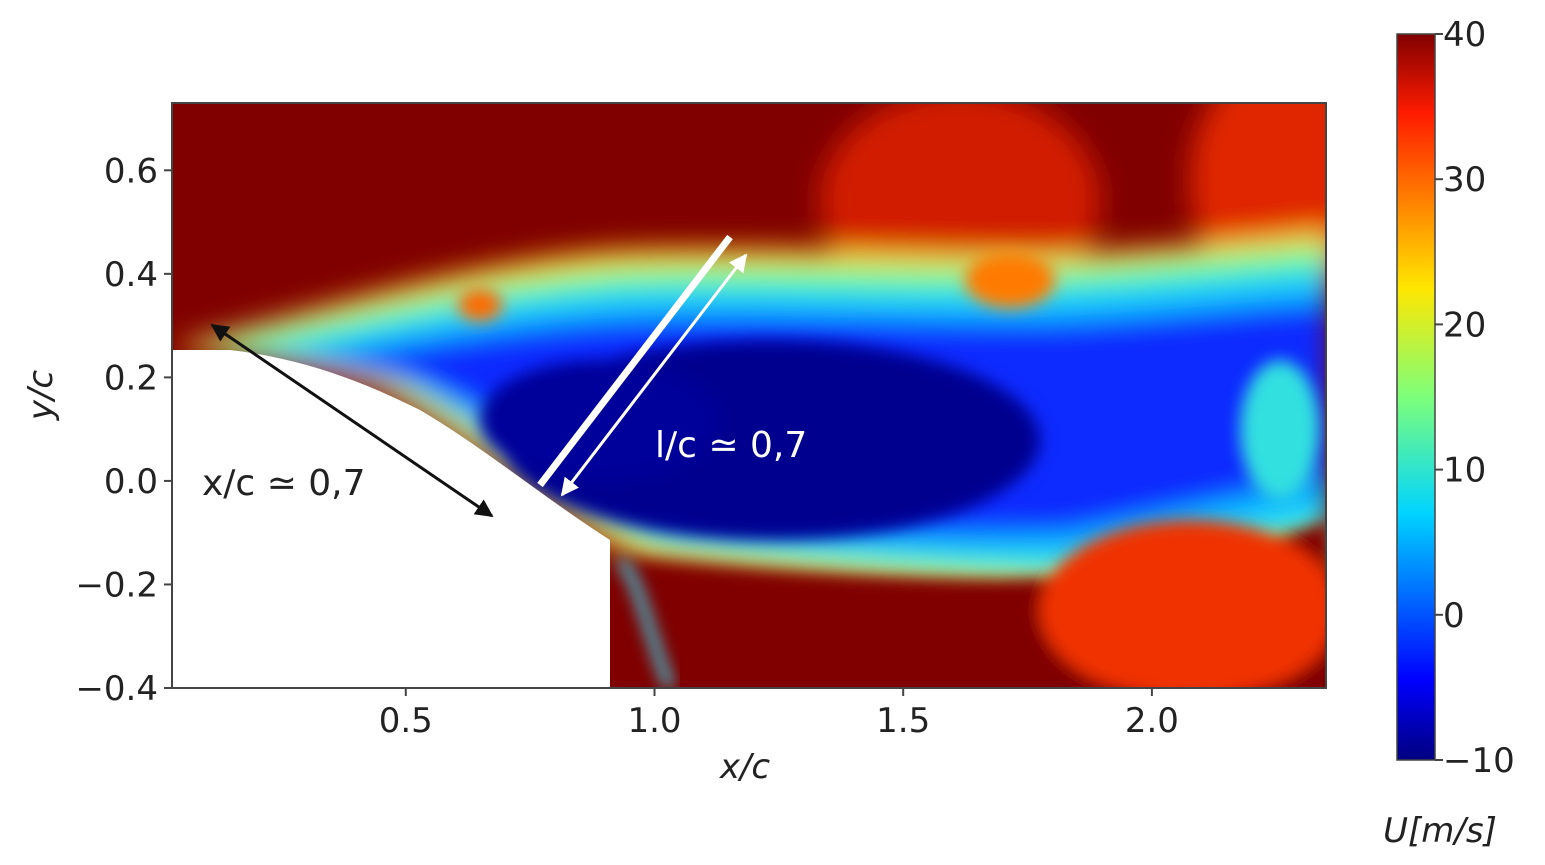  I want to click on x-tick-label: 1.5, so click(903, 721).